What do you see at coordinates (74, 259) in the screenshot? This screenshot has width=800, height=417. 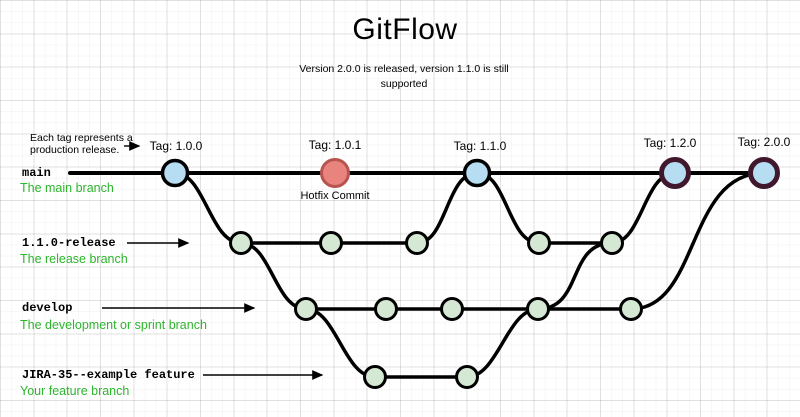 I see `branch-desc-release: The release branch` at bounding box center [74, 259].